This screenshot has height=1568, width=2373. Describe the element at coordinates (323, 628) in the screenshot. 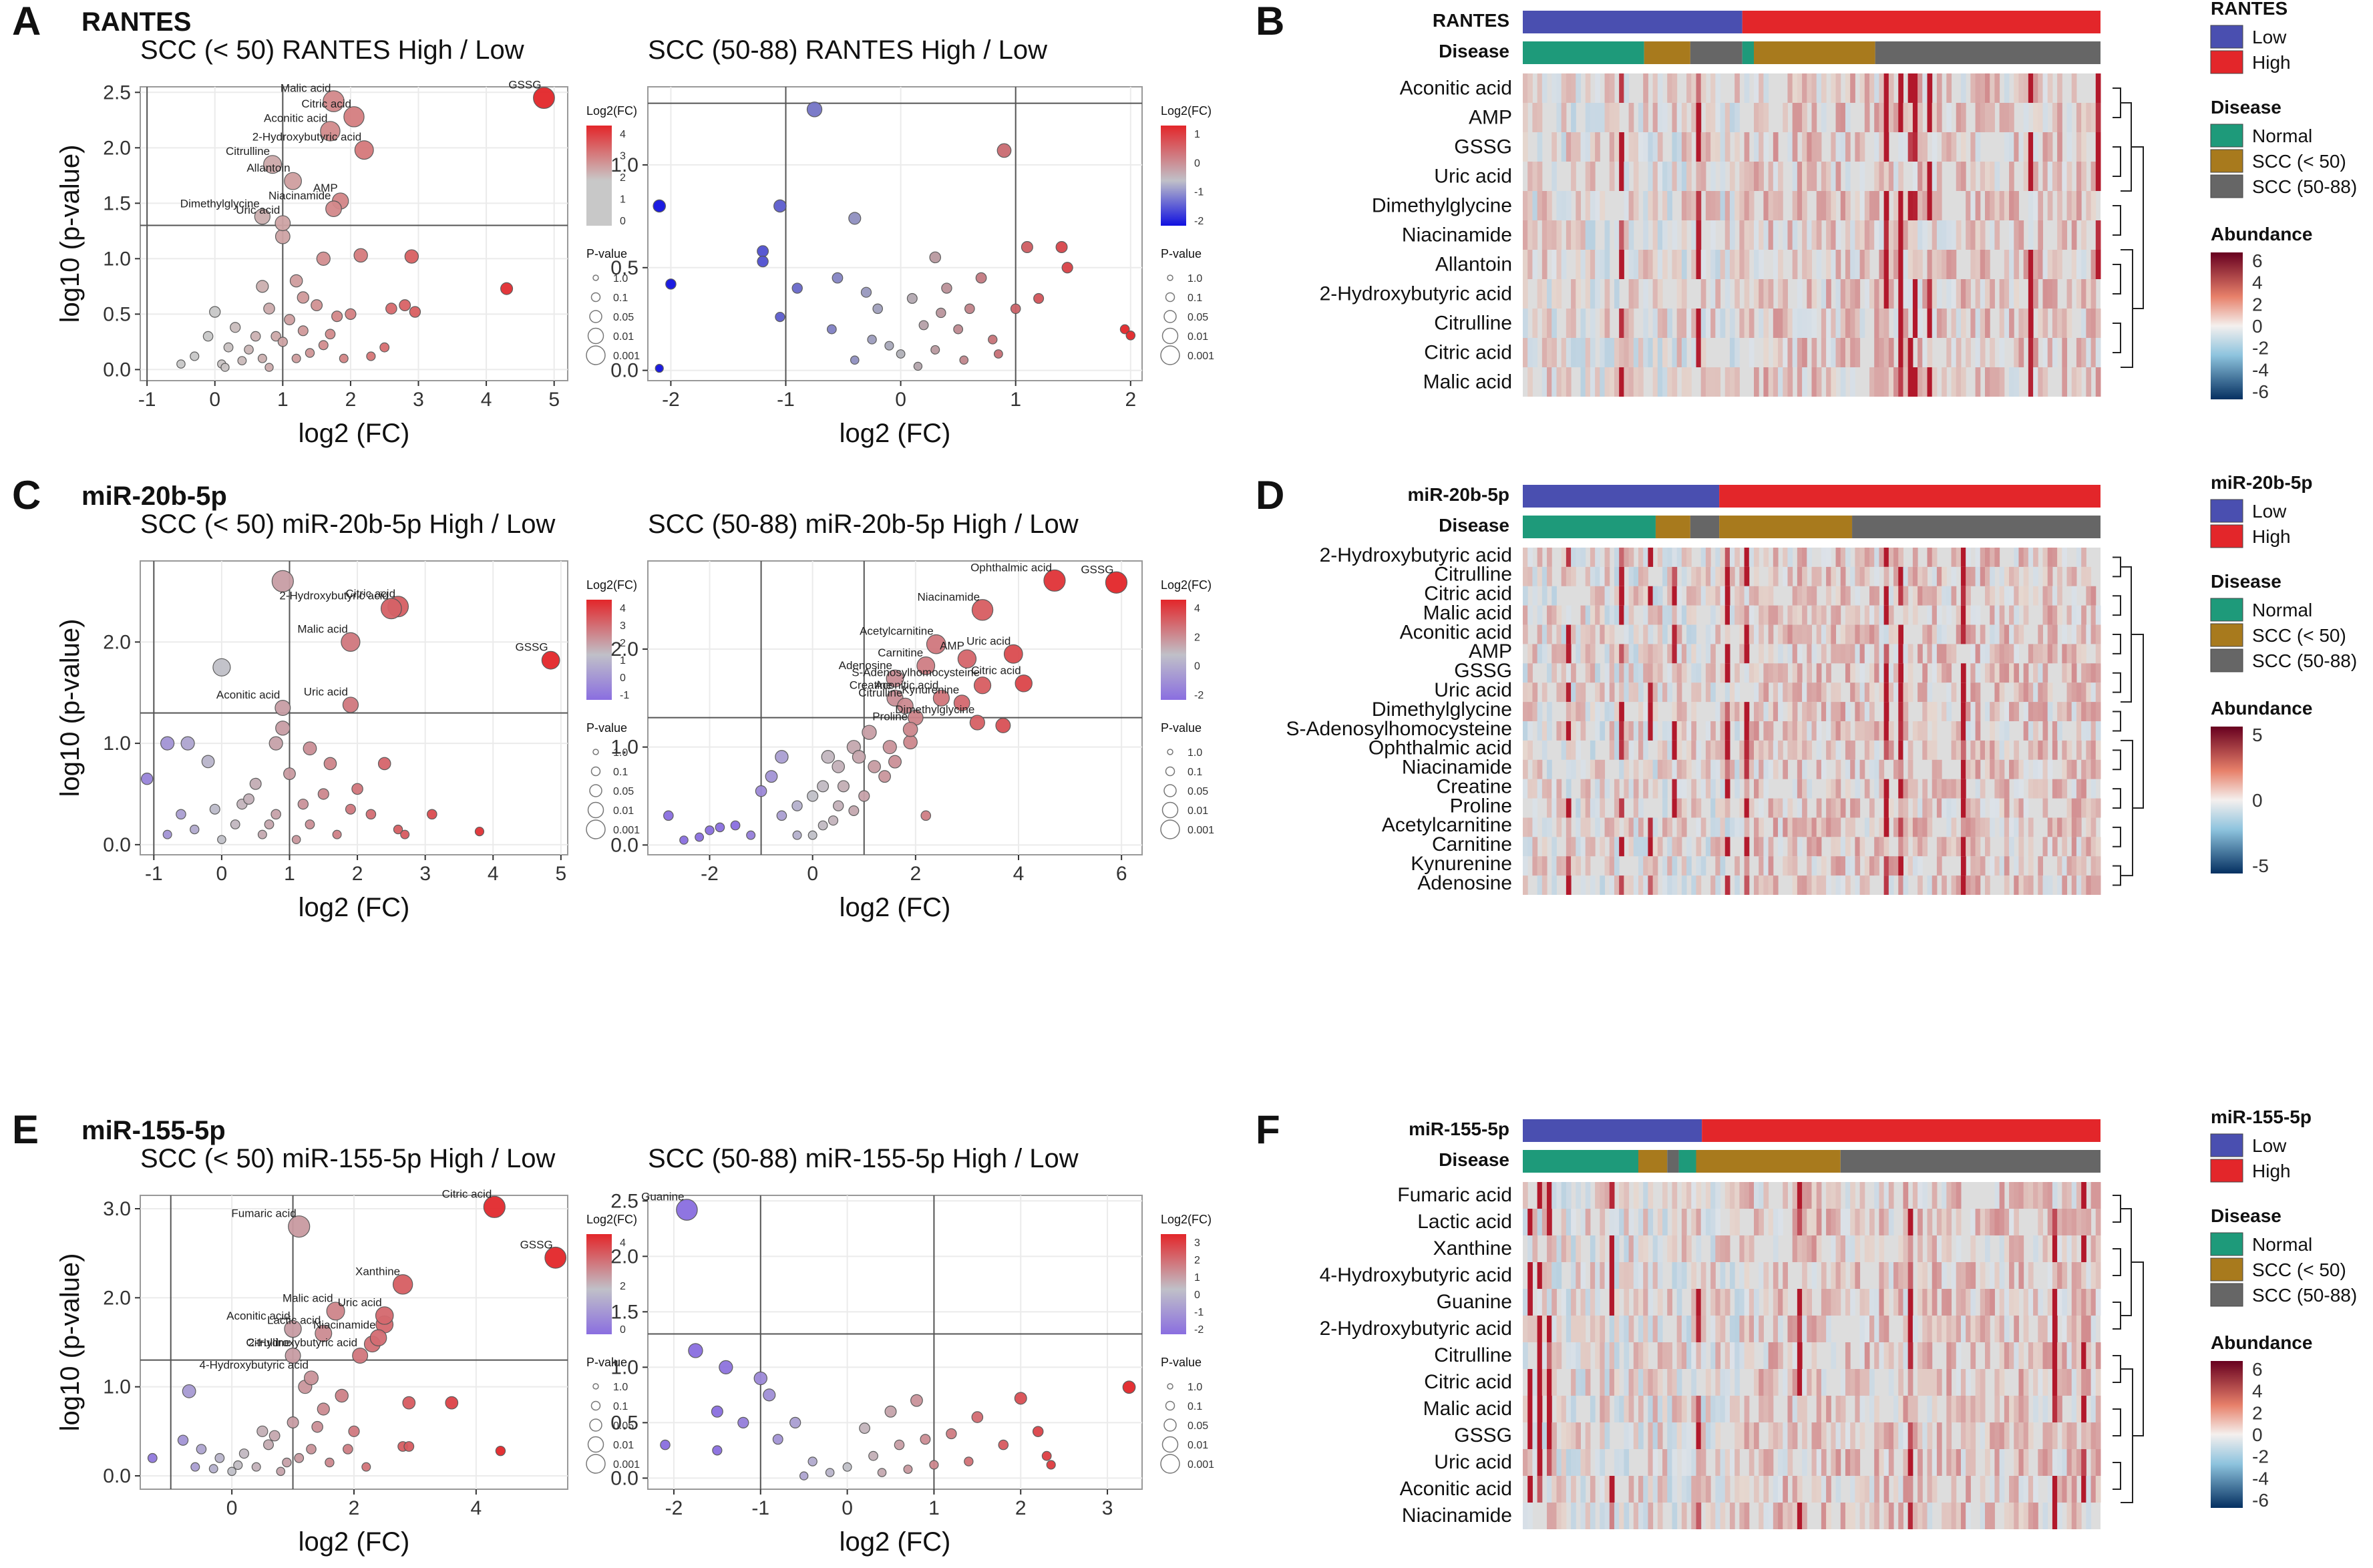

I see `point-label: Malic acid` at that location.